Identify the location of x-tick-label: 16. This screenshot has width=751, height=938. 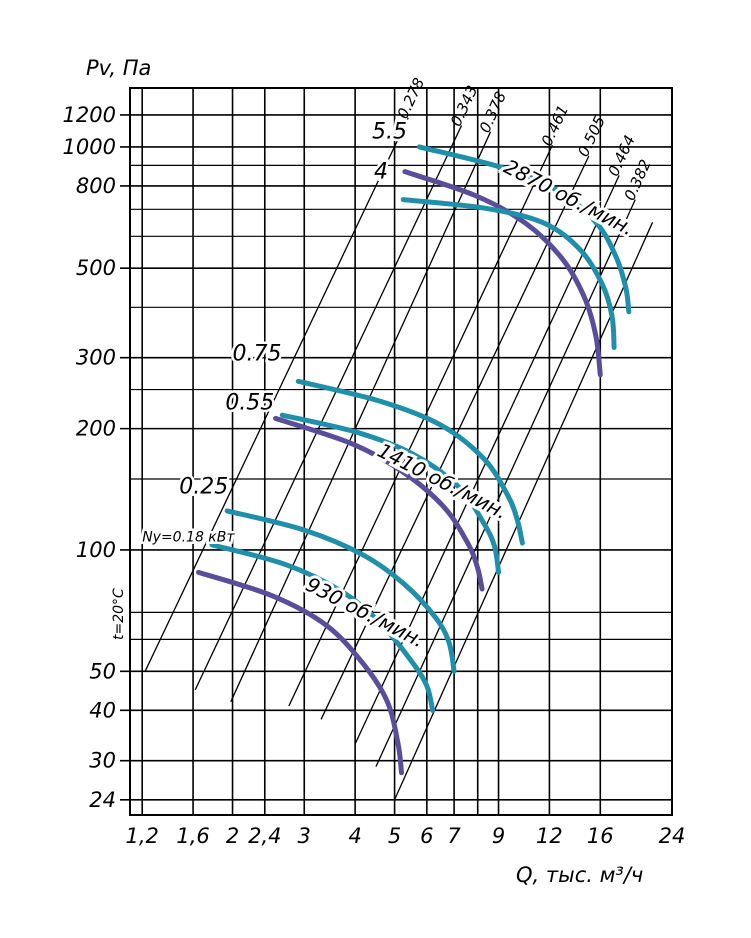
(600, 836).